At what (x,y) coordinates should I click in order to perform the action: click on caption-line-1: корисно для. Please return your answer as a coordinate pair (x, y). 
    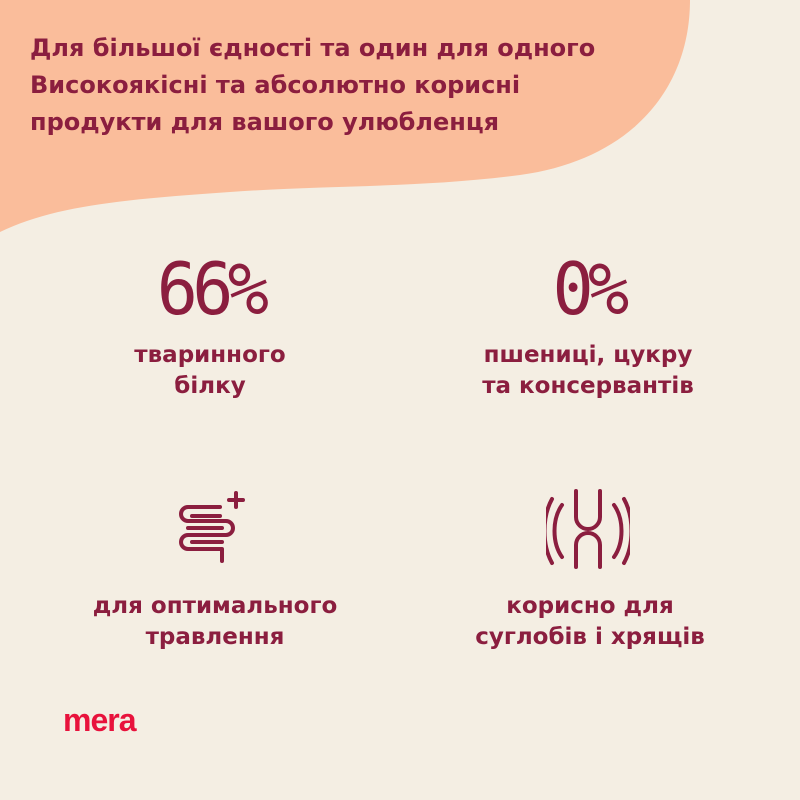
    Looking at the image, I should click on (590, 606).